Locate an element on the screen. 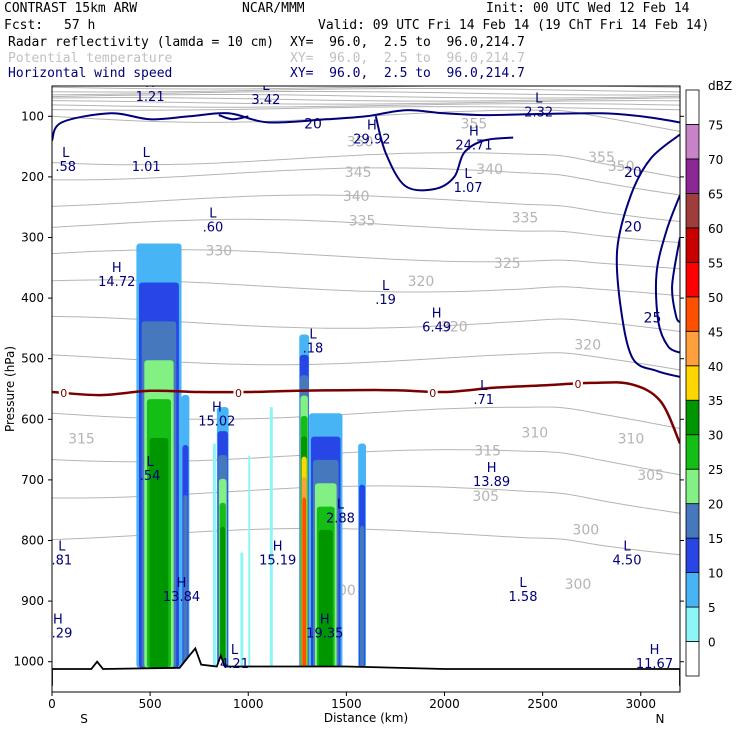 This screenshot has height=740, width=740. wind-contour-label: 20 is located at coordinates (313, 124).